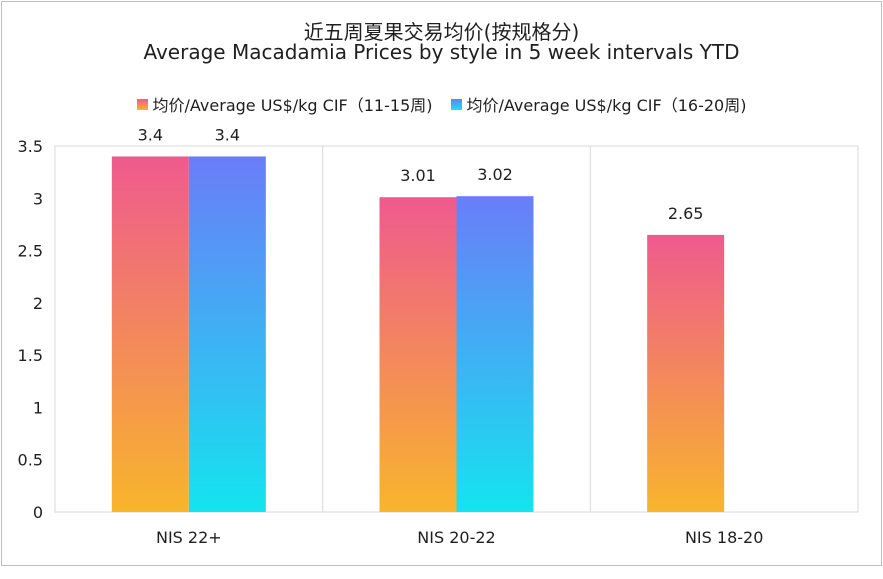 The height and width of the screenshot is (579, 883). Describe the element at coordinates (456, 537) in the screenshot. I see `x-tick-label: NIS 20-22` at that location.